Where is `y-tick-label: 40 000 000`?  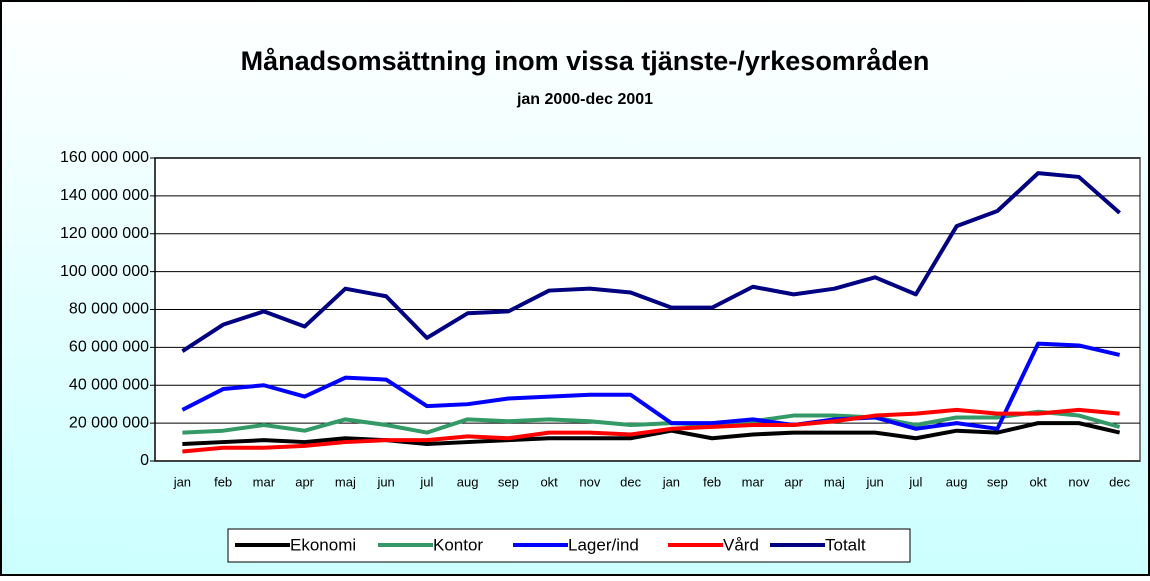
y-tick-label: 40 000 000 is located at coordinates (109, 384).